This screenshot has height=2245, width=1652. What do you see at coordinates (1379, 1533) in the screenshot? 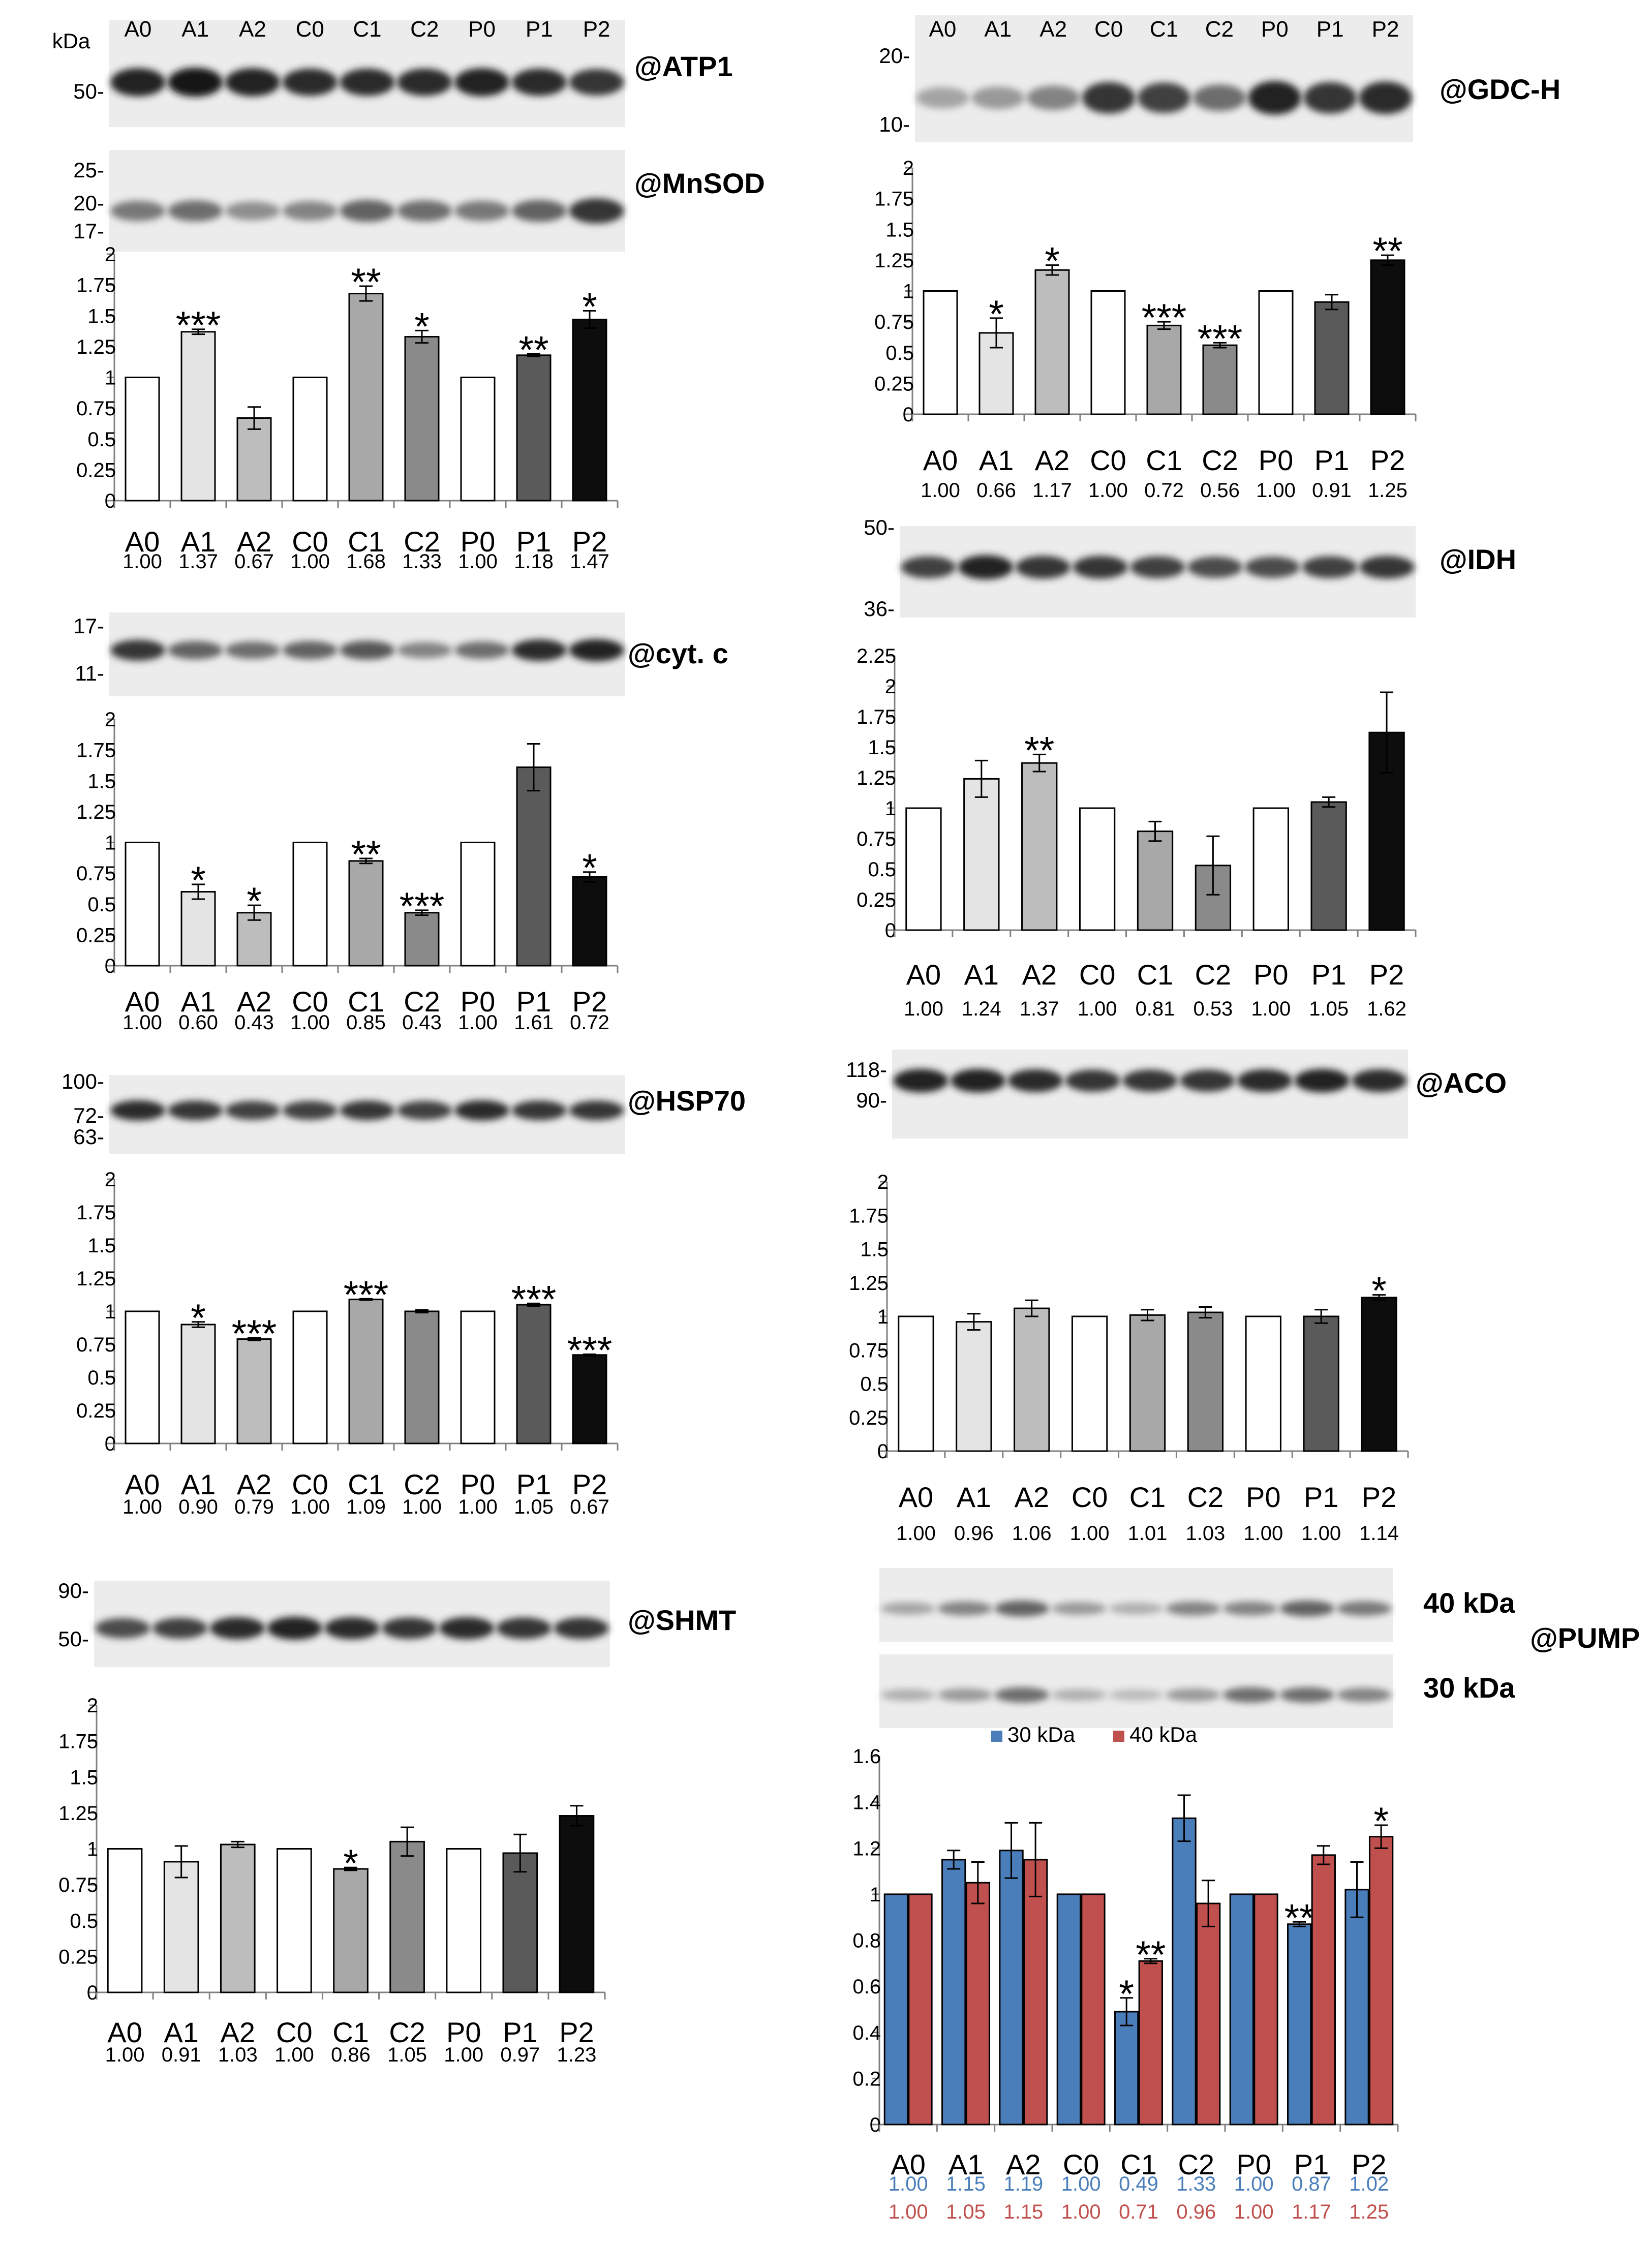
I see `value-label: 1.14` at bounding box center [1379, 1533].